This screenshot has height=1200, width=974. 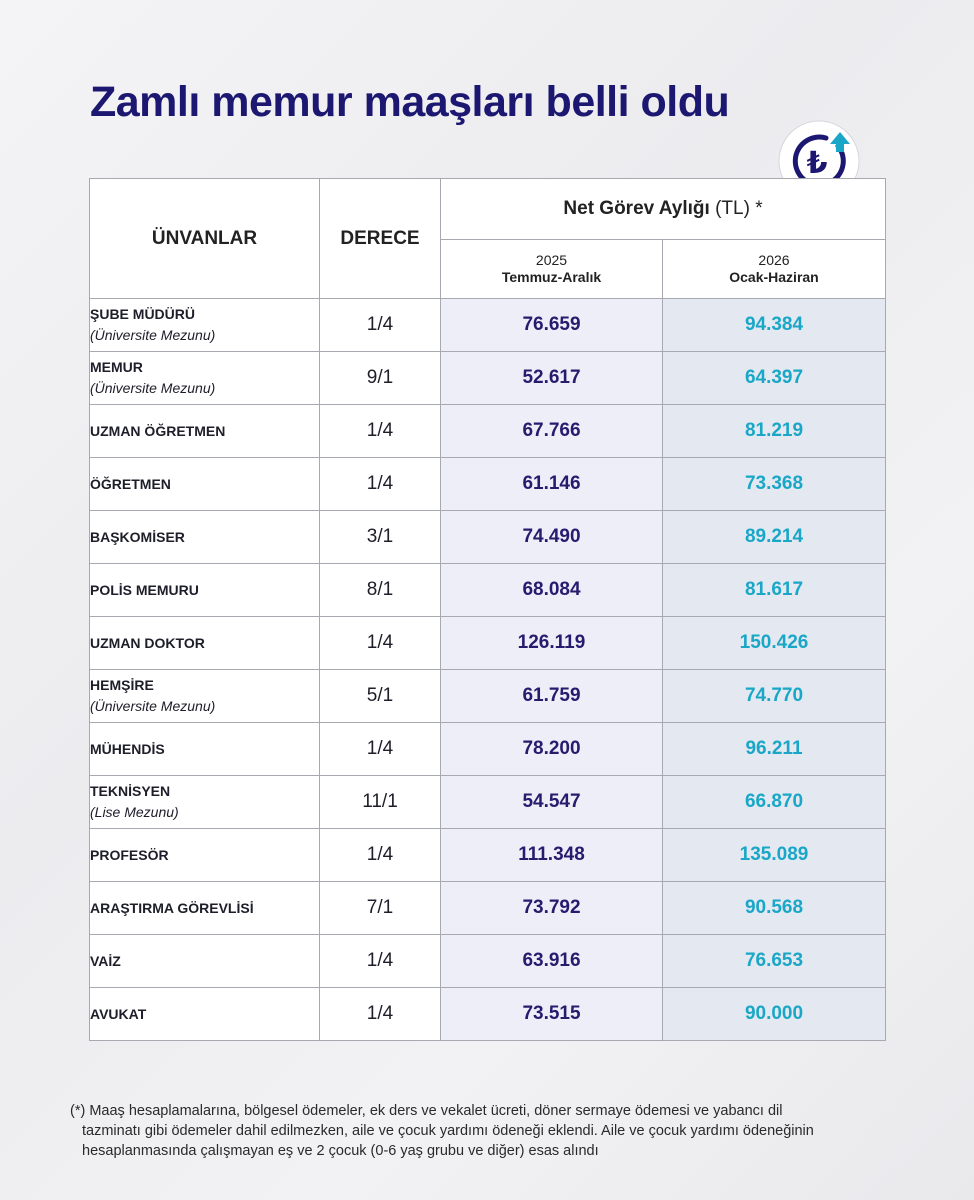 What do you see at coordinates (204, 696) in the screenshot?
I see `title-cell: HEMŞİRE (Üniversite Mezunu)` at bounding box center [204, 696].